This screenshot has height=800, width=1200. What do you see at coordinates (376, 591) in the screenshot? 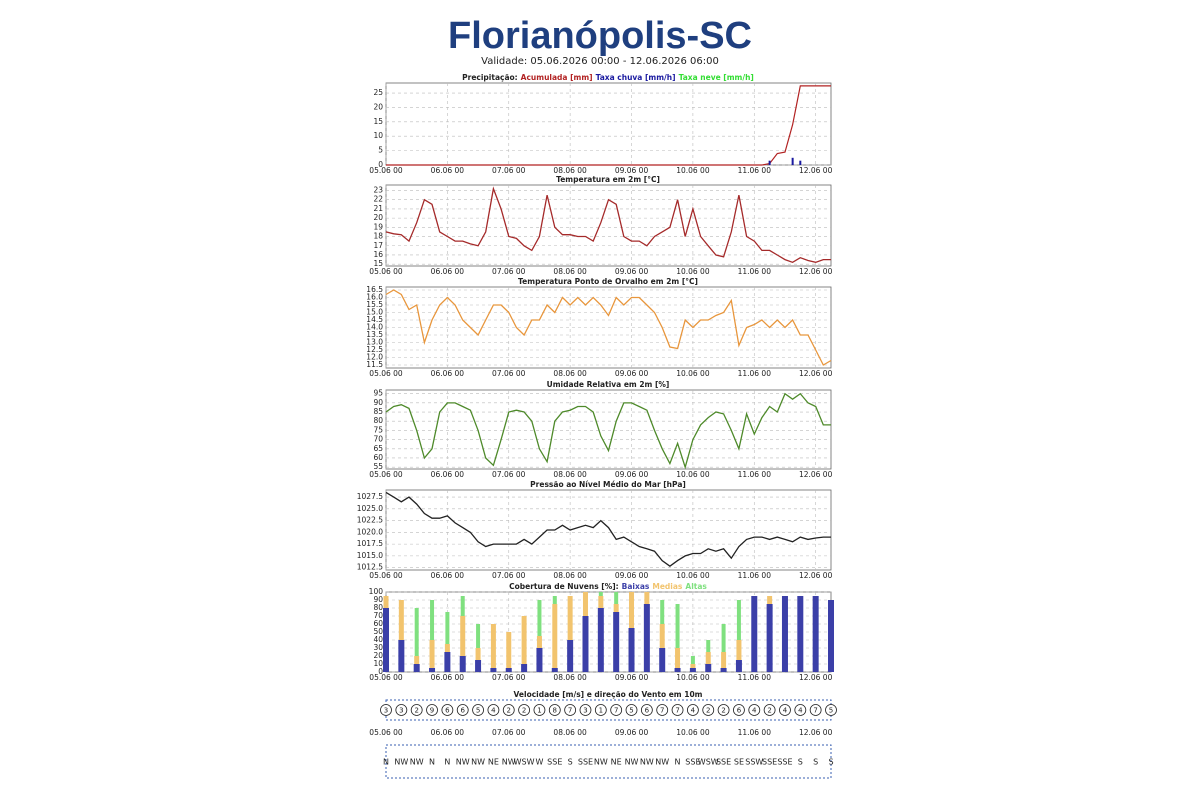
I see `y-tick-label: 100` at bounding box center [376, 591].